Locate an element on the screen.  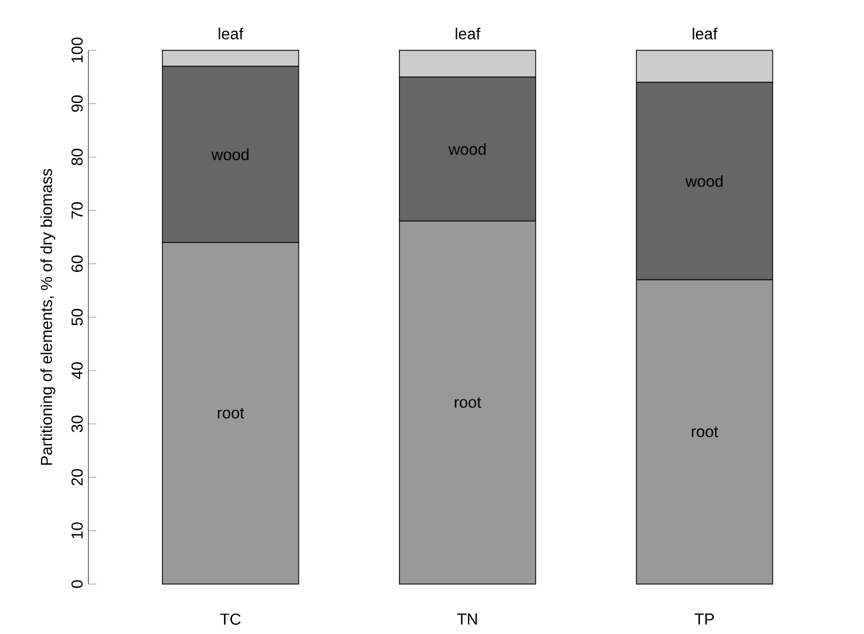
y-tick-label: 30 is located at coordinates (77, 424).